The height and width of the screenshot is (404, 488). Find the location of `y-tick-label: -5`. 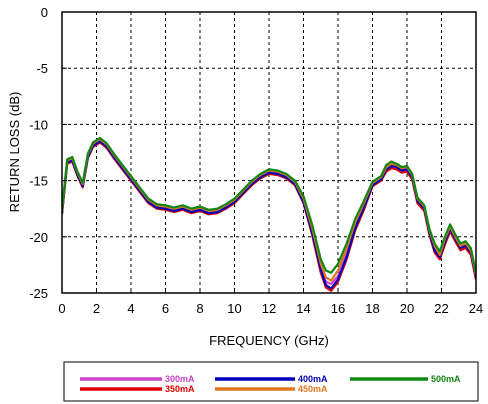

y-tick-label: -5 is located at coordinates (42, 68).